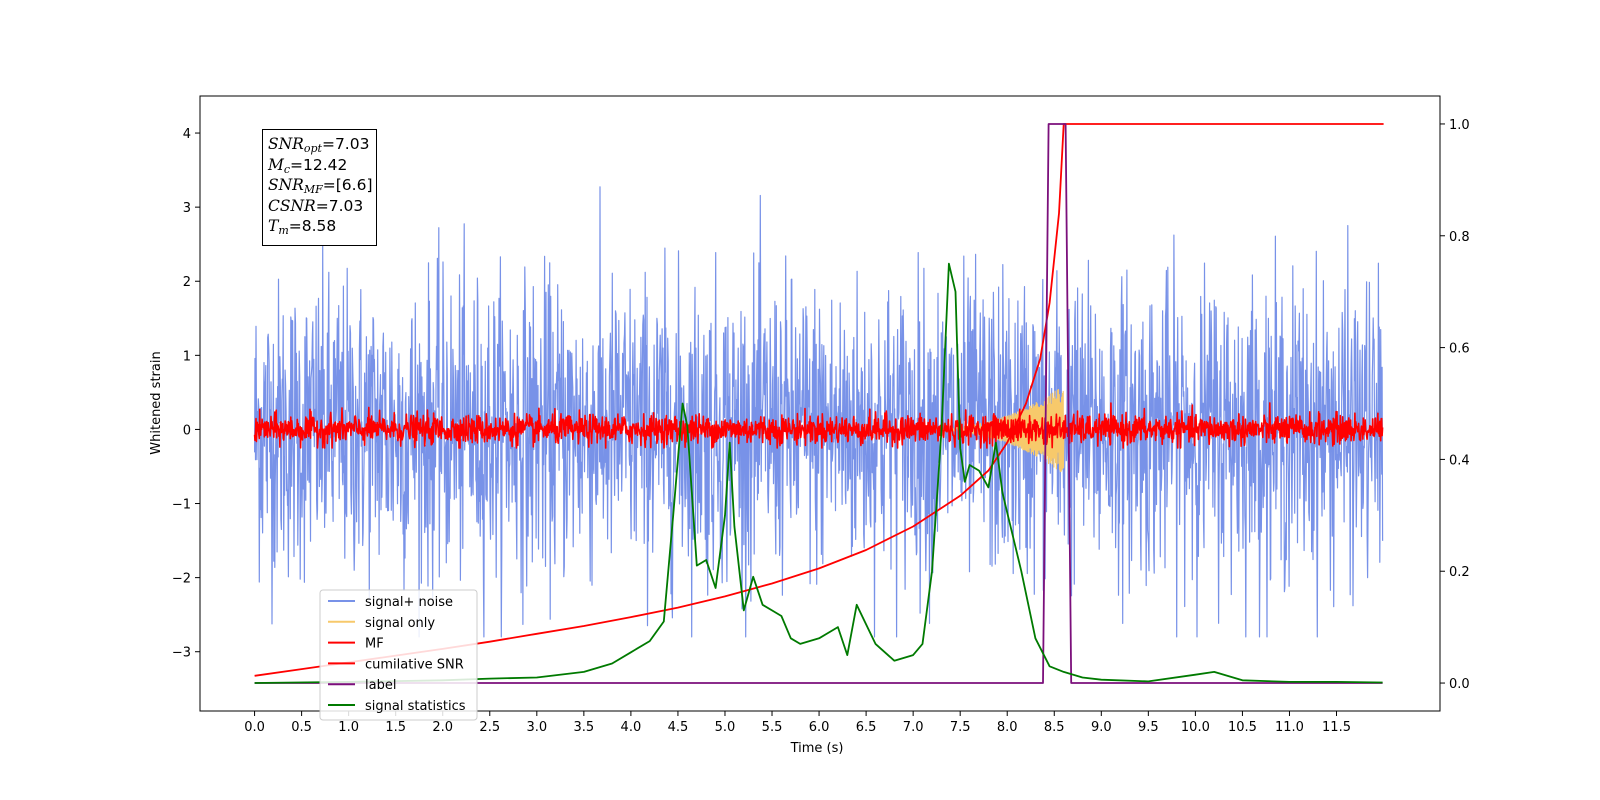  I want to click on x-tick-label: 7.5, so click(960, 727).